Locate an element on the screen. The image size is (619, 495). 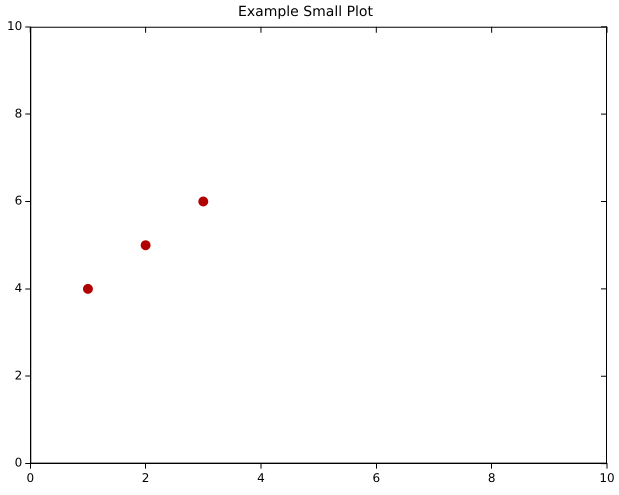
y-tick-label: 6 is located at coordinates (18, 201).